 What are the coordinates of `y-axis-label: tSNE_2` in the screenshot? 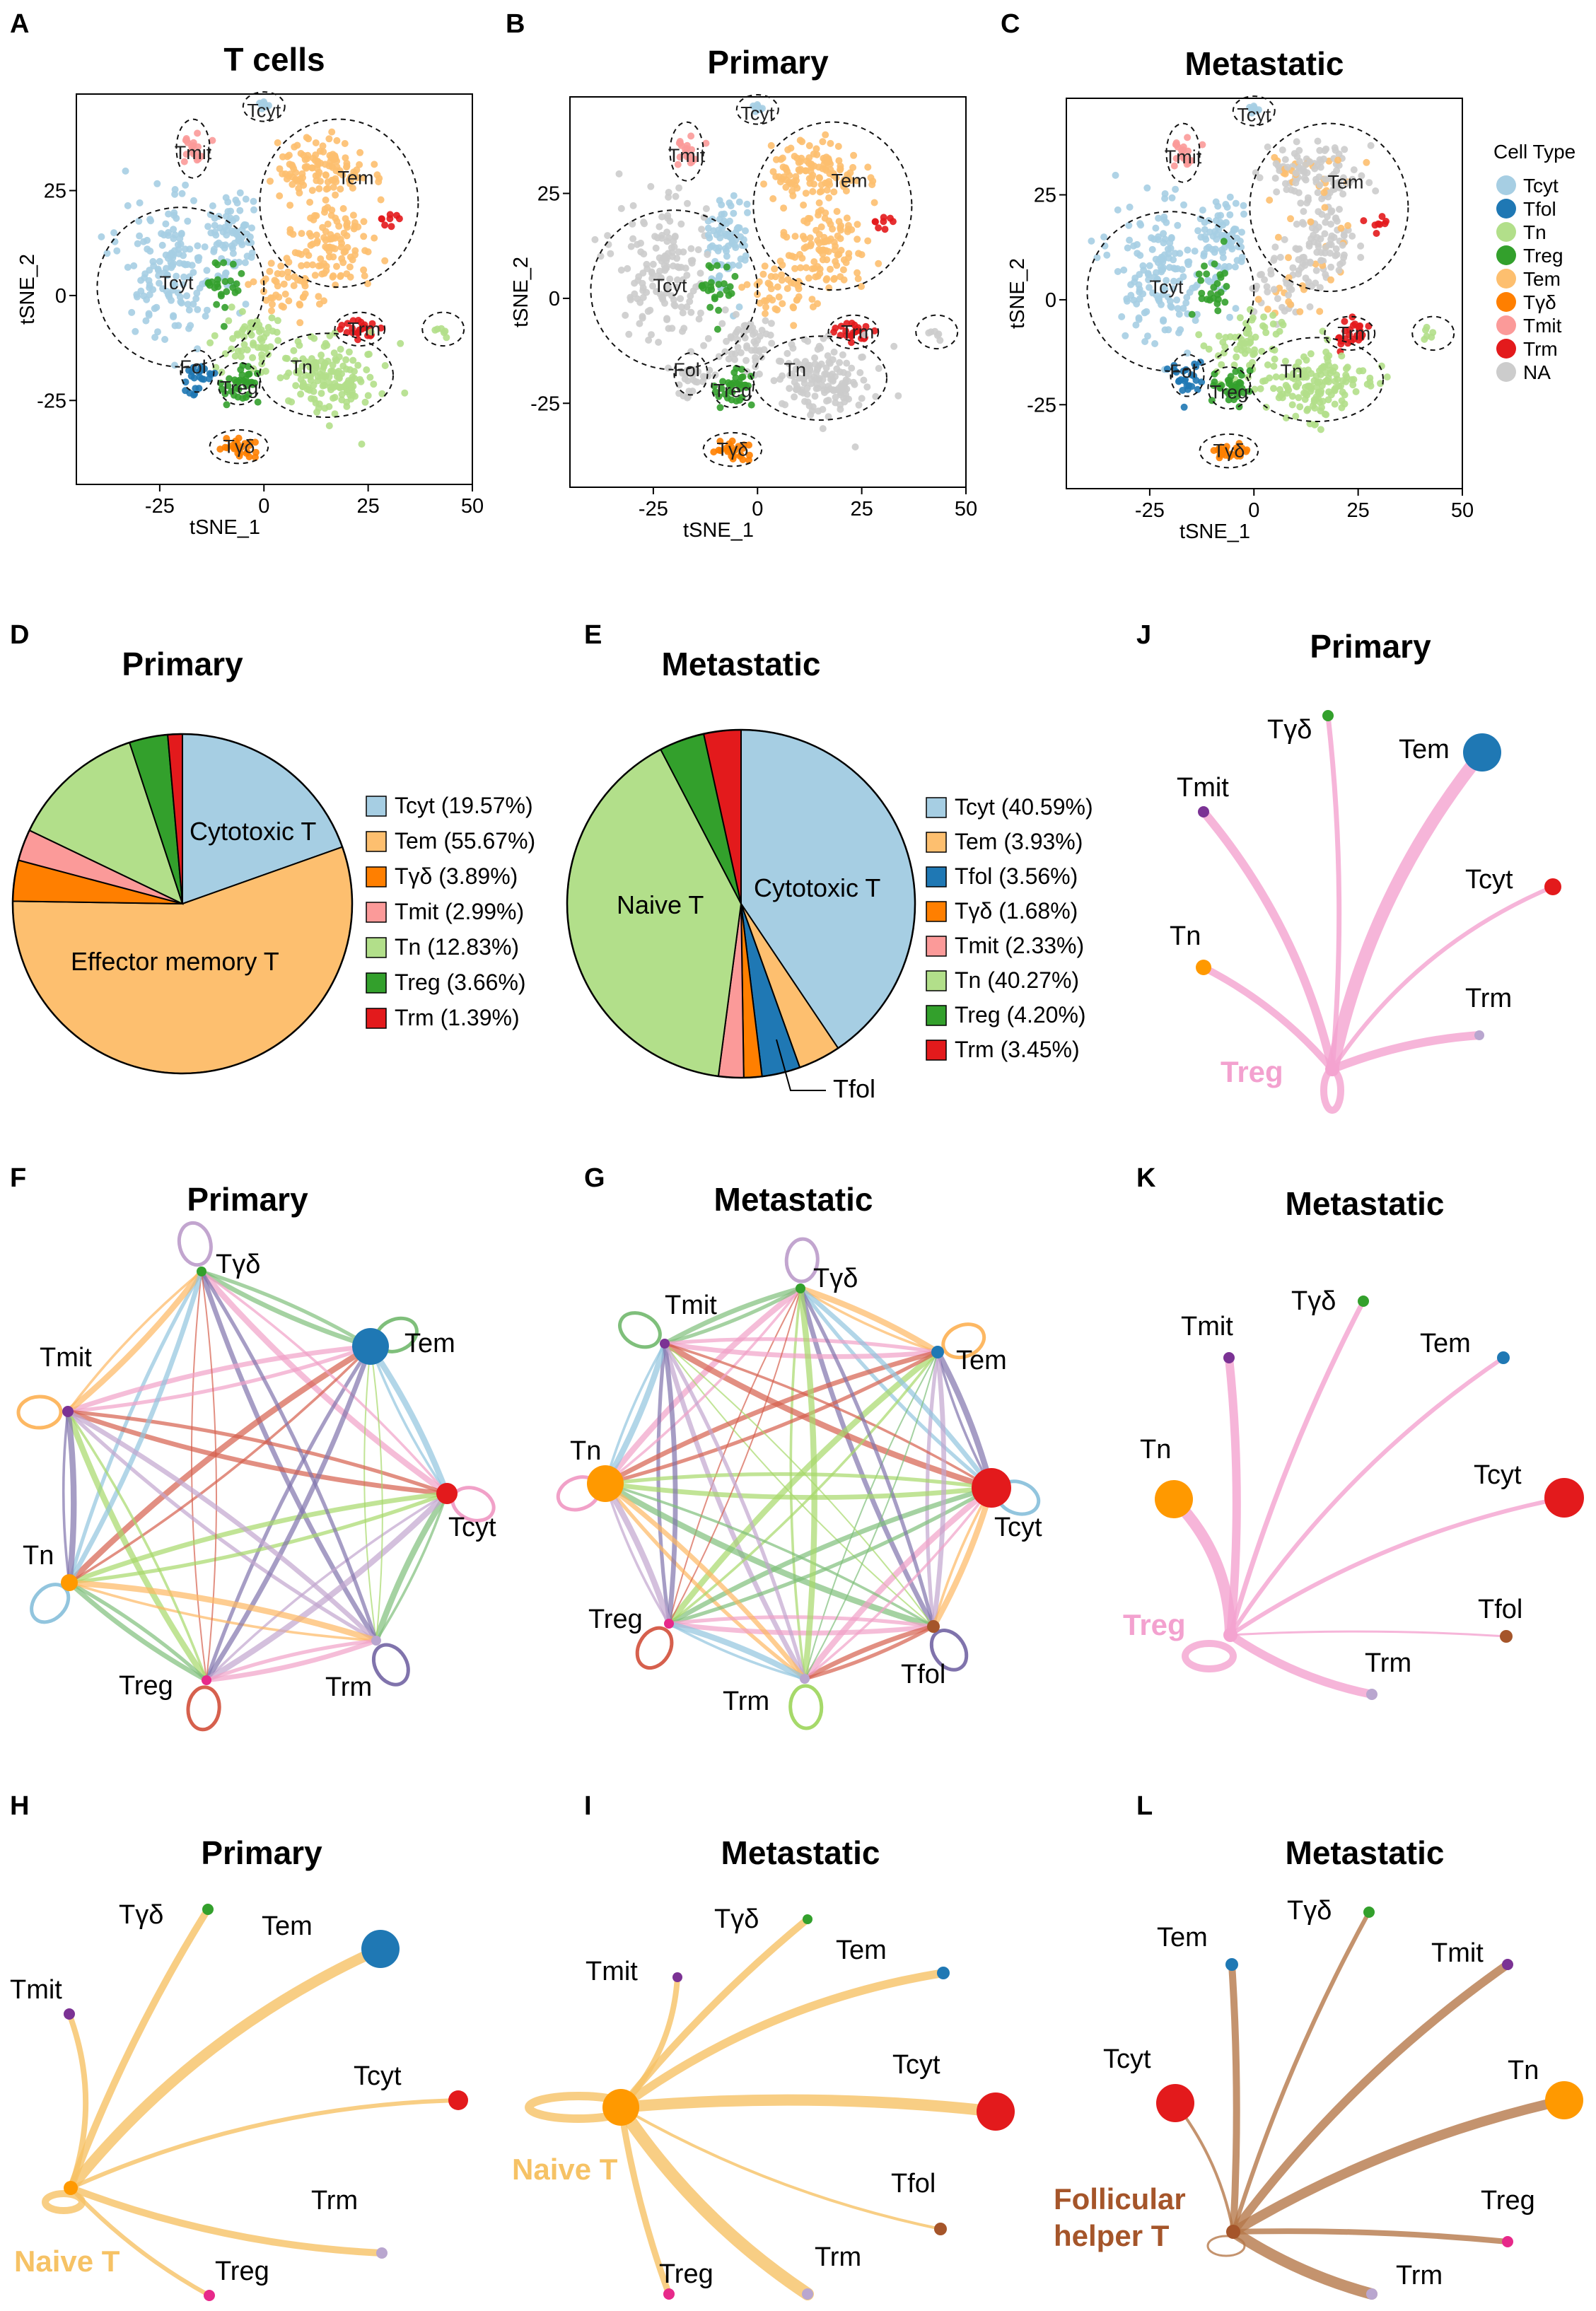 It's located at (27, 289).